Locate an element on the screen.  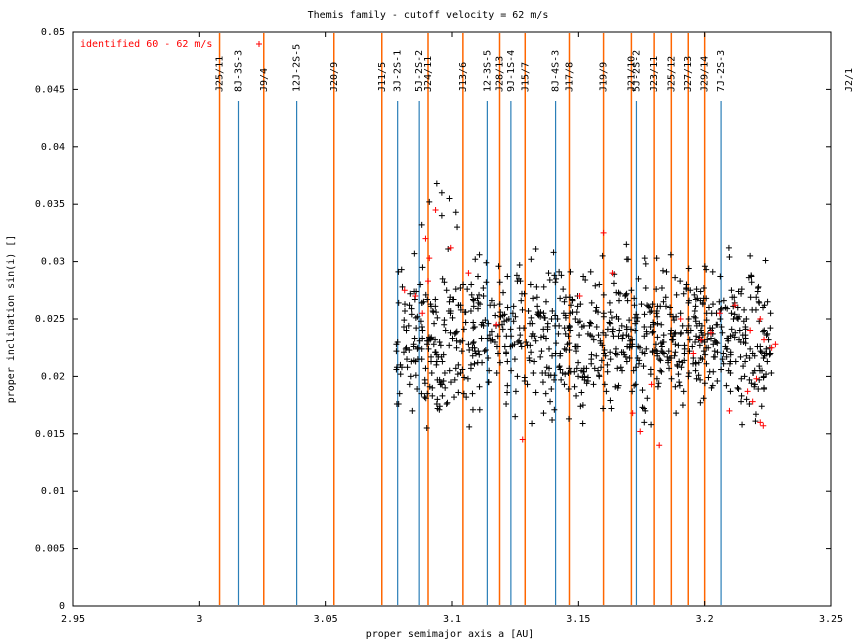
chart-title: Themis family - cutoff velocity = 62 m/s is located at coordinates (428, 15).